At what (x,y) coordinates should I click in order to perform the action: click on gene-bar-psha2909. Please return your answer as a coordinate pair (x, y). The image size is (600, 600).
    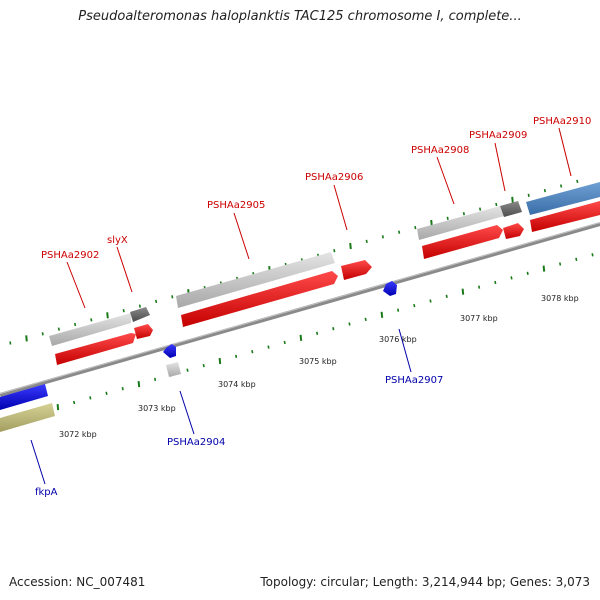
    Looking at the image, I should click on (511, 209).